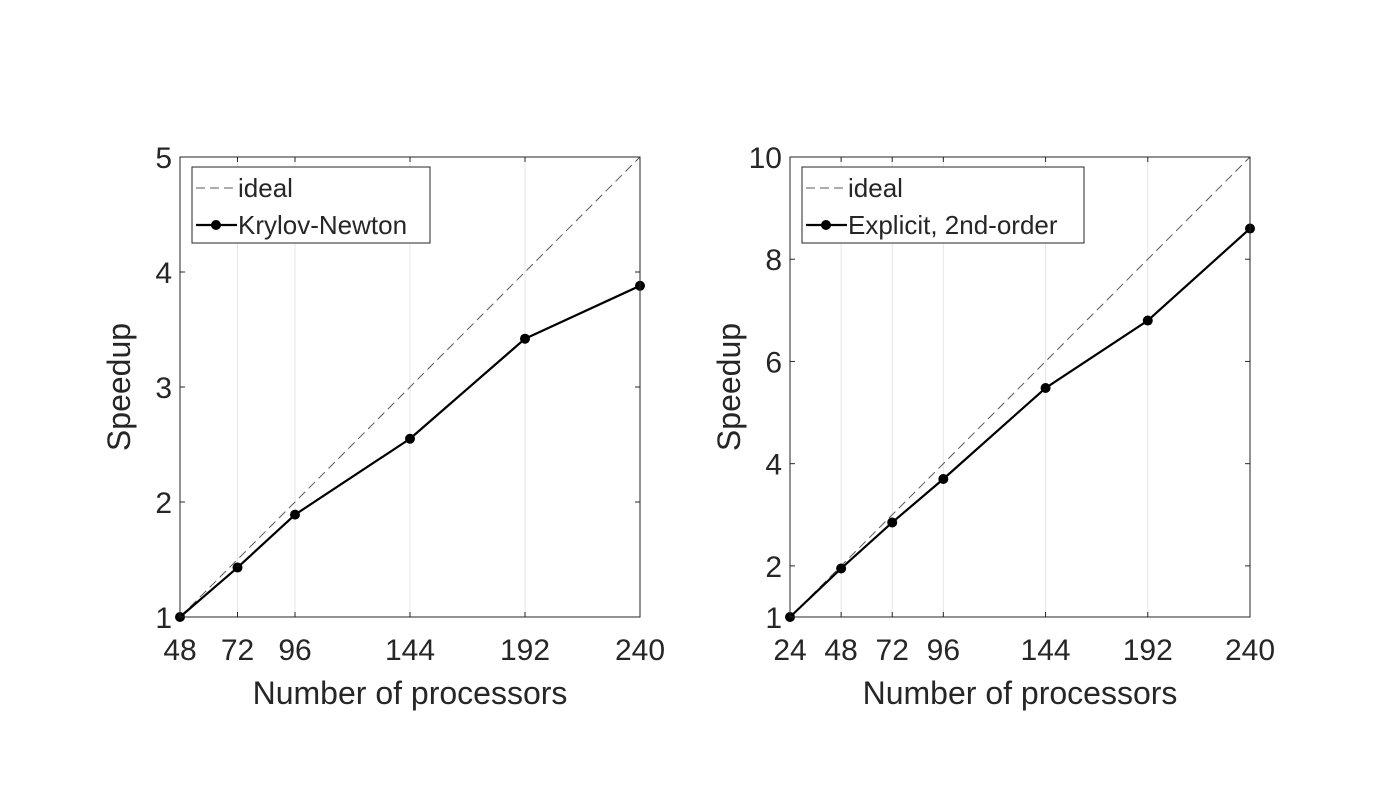  Describe the element at coordinates (163, 158) in the screenshot. I see `y-tick-label: 5` at that location.